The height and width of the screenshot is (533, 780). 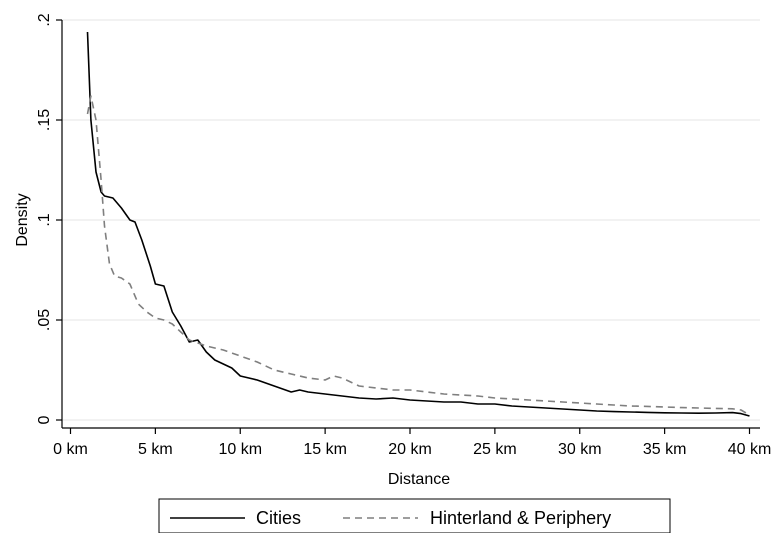 What do you see at coordinates (155, 449) in the screenshot?
I see `x-tick-label: 5 km` at bounding box center [155, 449].